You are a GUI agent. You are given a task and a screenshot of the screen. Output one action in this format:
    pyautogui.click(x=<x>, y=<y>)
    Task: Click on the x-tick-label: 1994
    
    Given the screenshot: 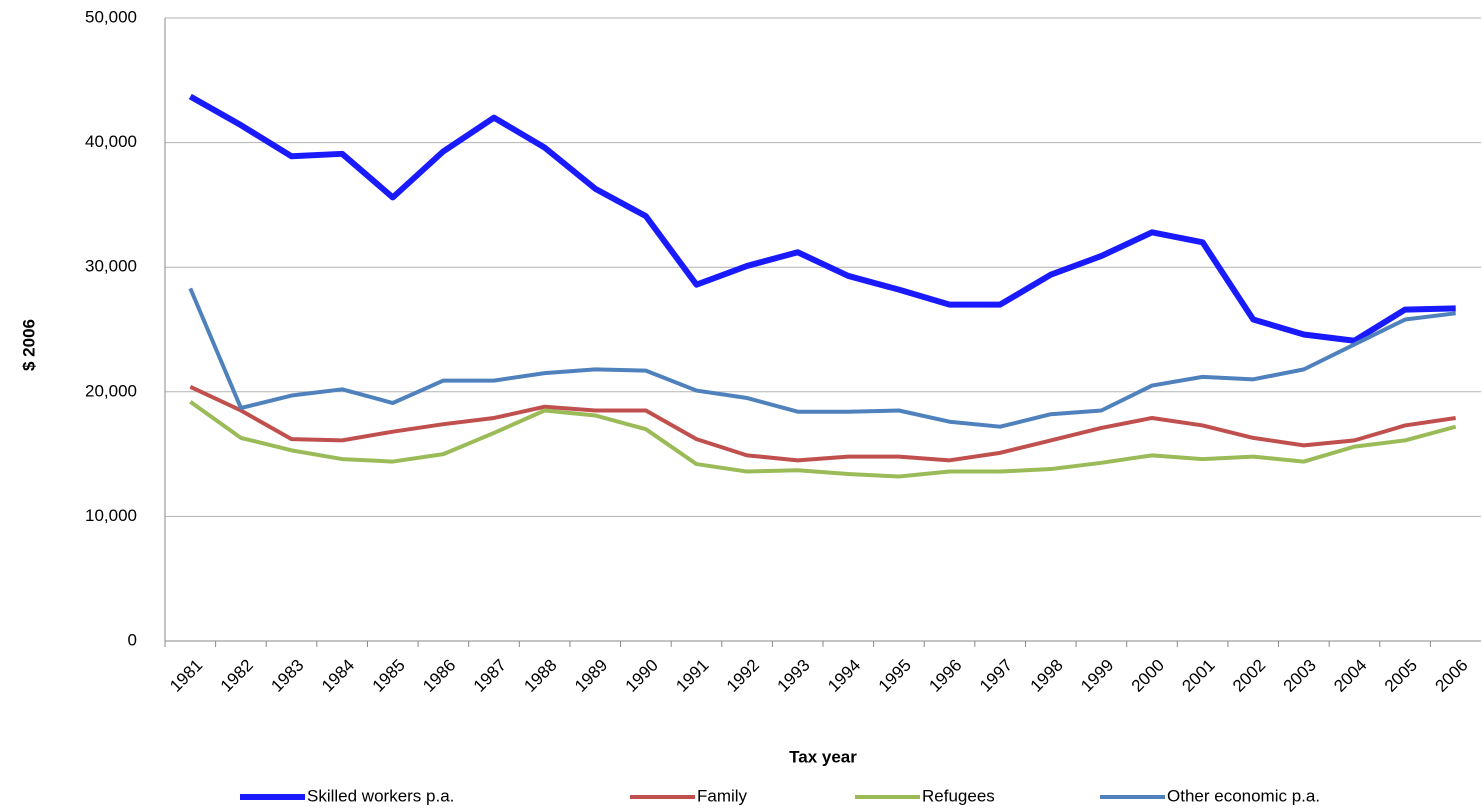 What is the action you would take?
    pyautogui.click(x=844, y=676)
    